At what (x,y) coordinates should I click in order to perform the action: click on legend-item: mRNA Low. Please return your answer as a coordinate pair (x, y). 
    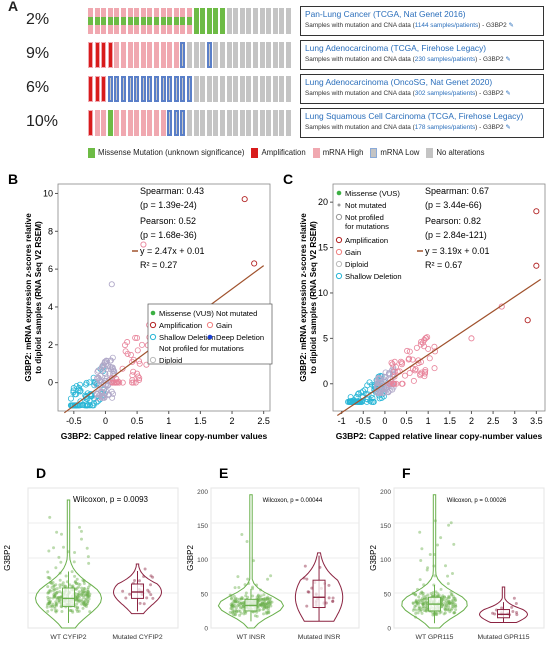
    Looking at the image, I should click on (394, 153).